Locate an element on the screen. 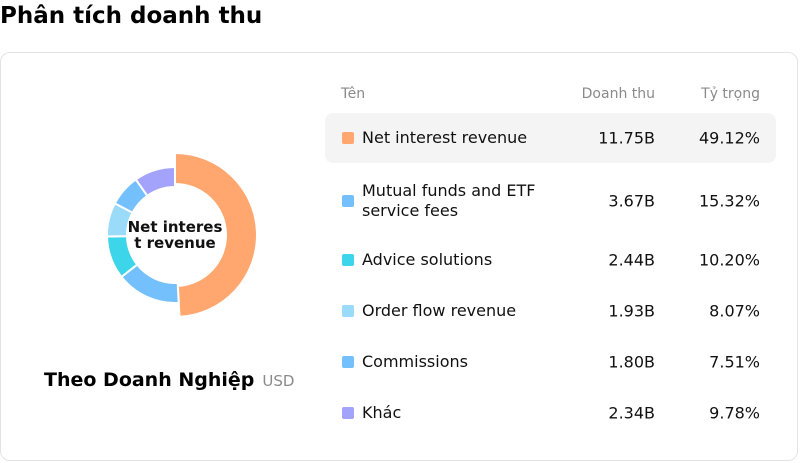  row-share: 10.20% is located at coordinates (729, 260).